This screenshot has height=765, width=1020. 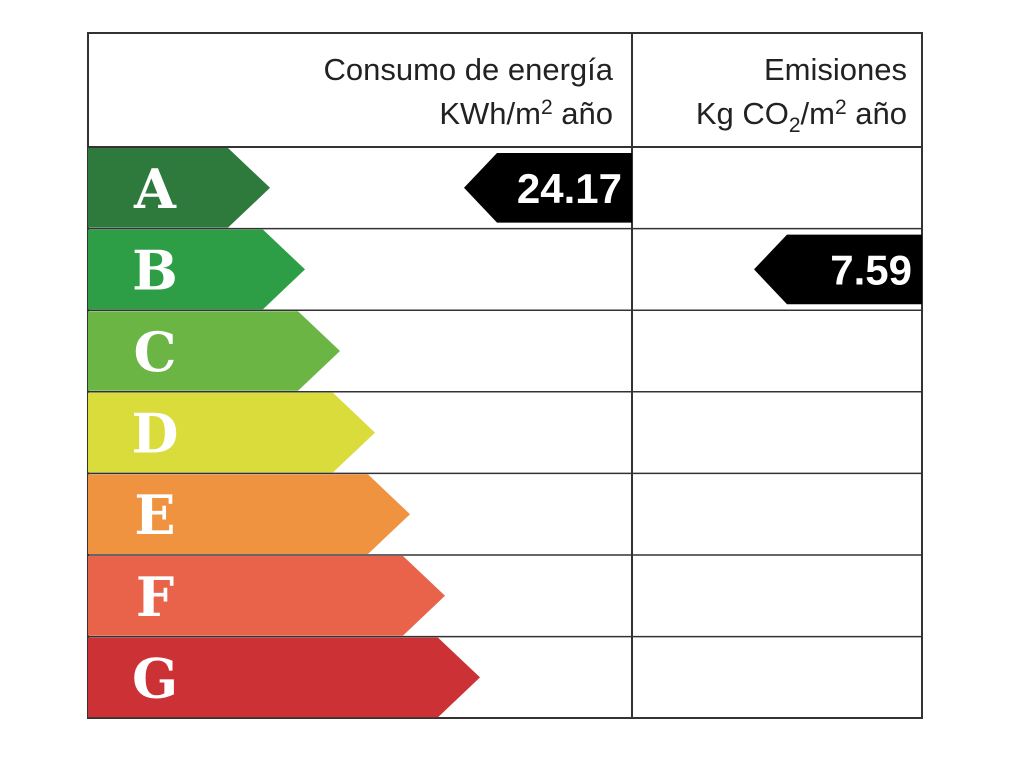 What do you see at coordinates (155, 352) in the screenshot?
I see `rating-letter: C` at bounding box center [155, 352].